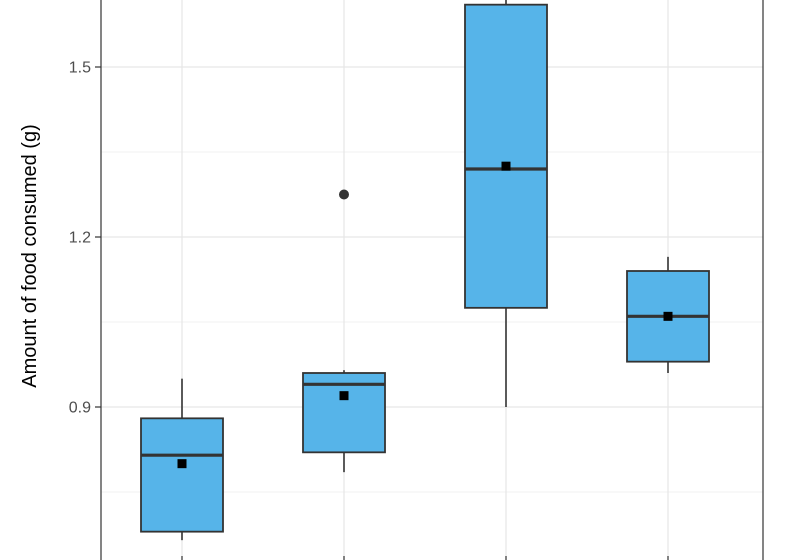 This screenshot has height=560, width=800. What do you see at coordinates (80, 238) in the screenshot?
I see `y-tick-label-1: 1.2` at bounding box center [80, 238].